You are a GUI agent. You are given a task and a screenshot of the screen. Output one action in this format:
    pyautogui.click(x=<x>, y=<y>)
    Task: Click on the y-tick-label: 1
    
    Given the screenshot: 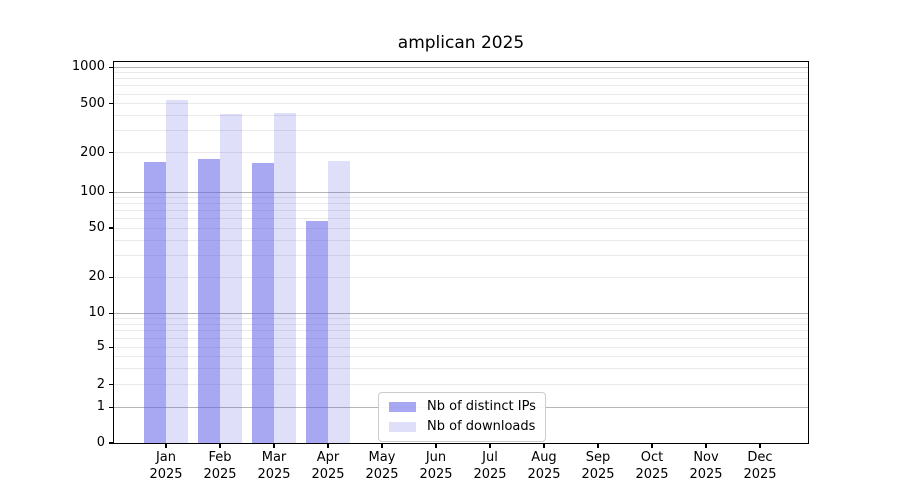 What is the action you would take?
    pyautogui.click(x=100, y=407)
    